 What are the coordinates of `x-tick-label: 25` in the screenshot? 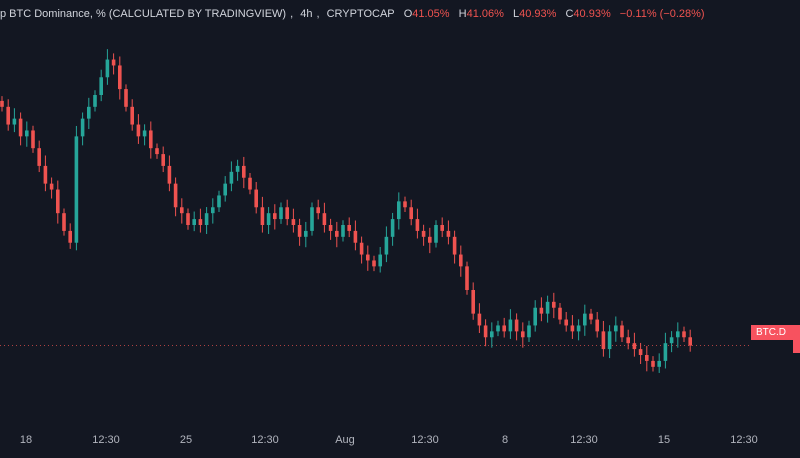 It's located at (186, 440).